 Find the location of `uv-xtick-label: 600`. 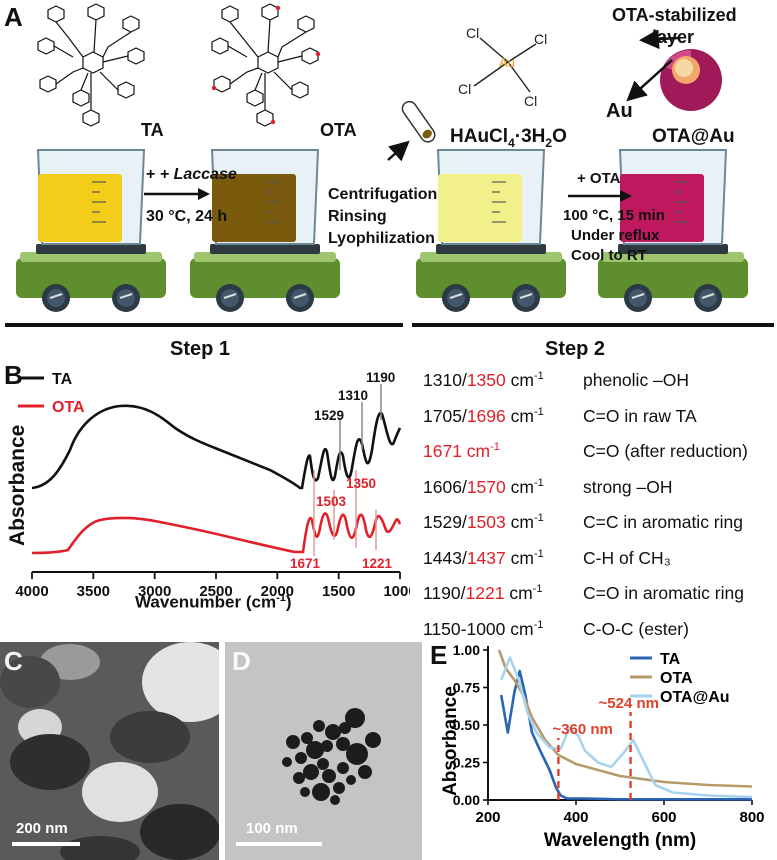

uv-xtick-label: 600 is located at coordinates (663, 817).